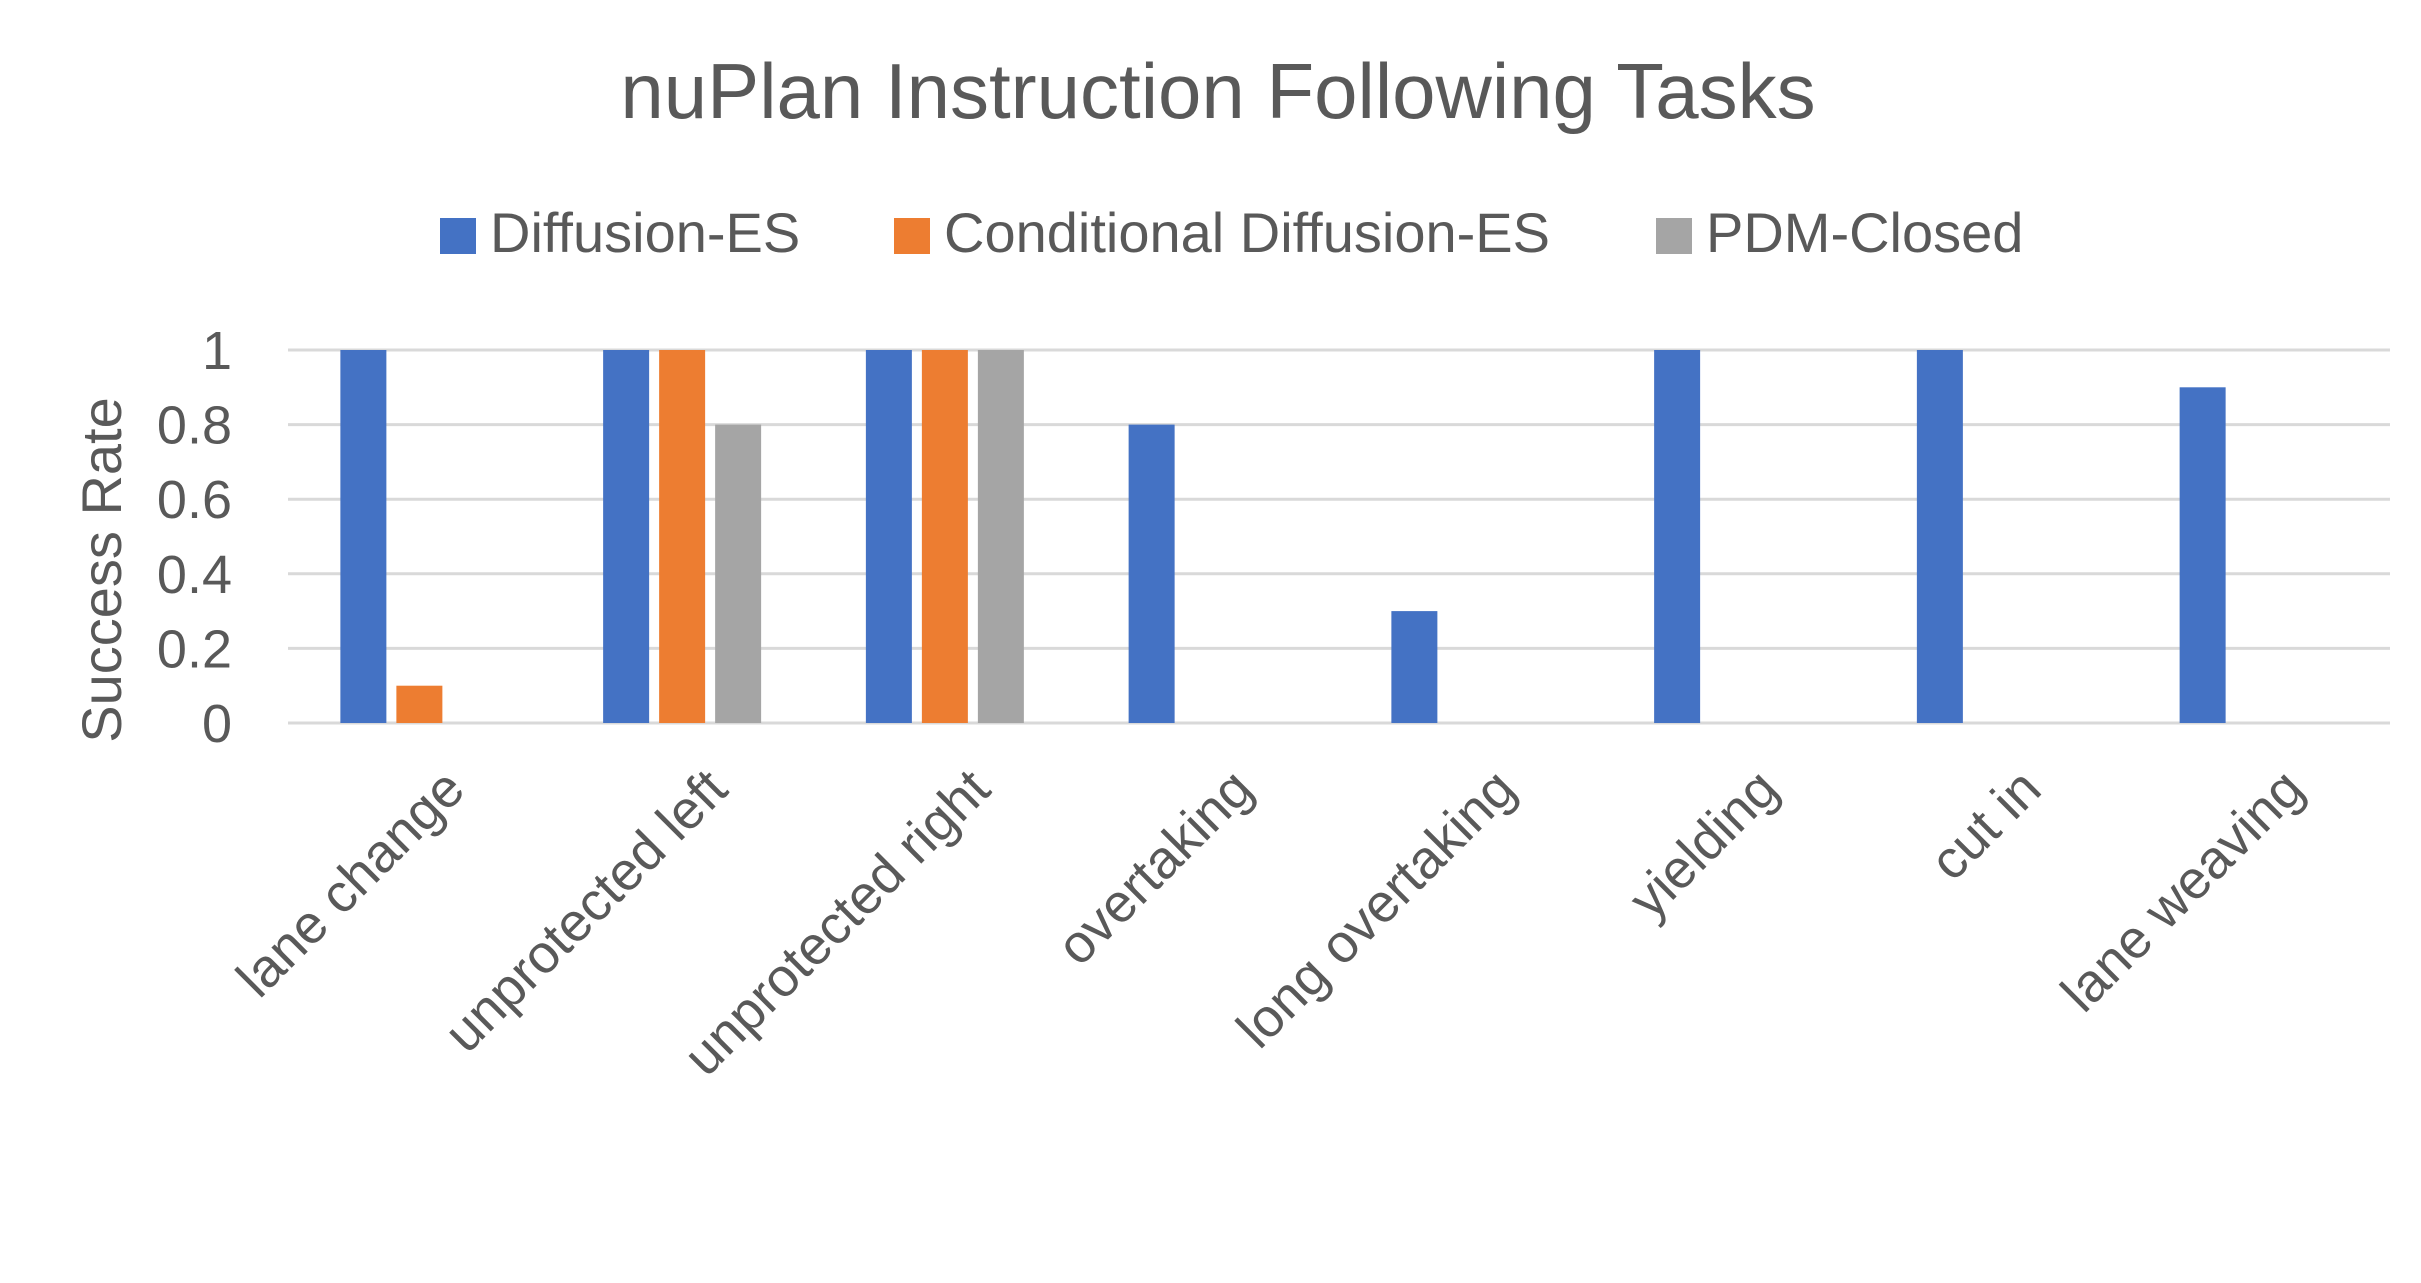 Image resolution: width=2421 pixels, height=1283 pixels. What do you see at coordinates (738, 573) in the screenshot?
I see `bar-pdm-closed-unprotected-left` at bounding box center [738, 573].